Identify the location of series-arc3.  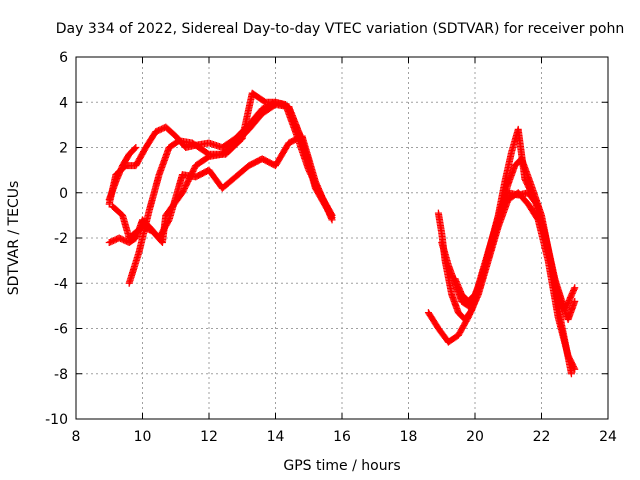
(122, 174).